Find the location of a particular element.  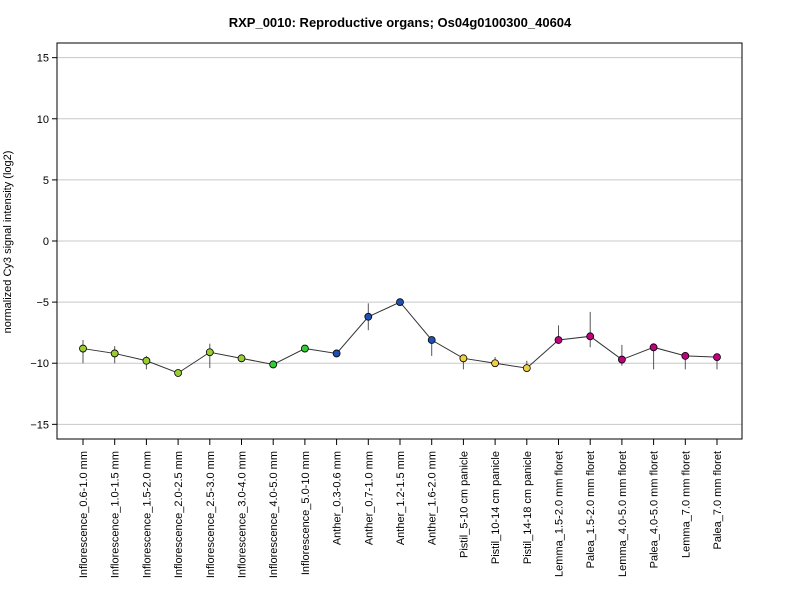

x-tick-label: Inflorescence_2.5-3.0 mm is located at coordinates (211, 514).